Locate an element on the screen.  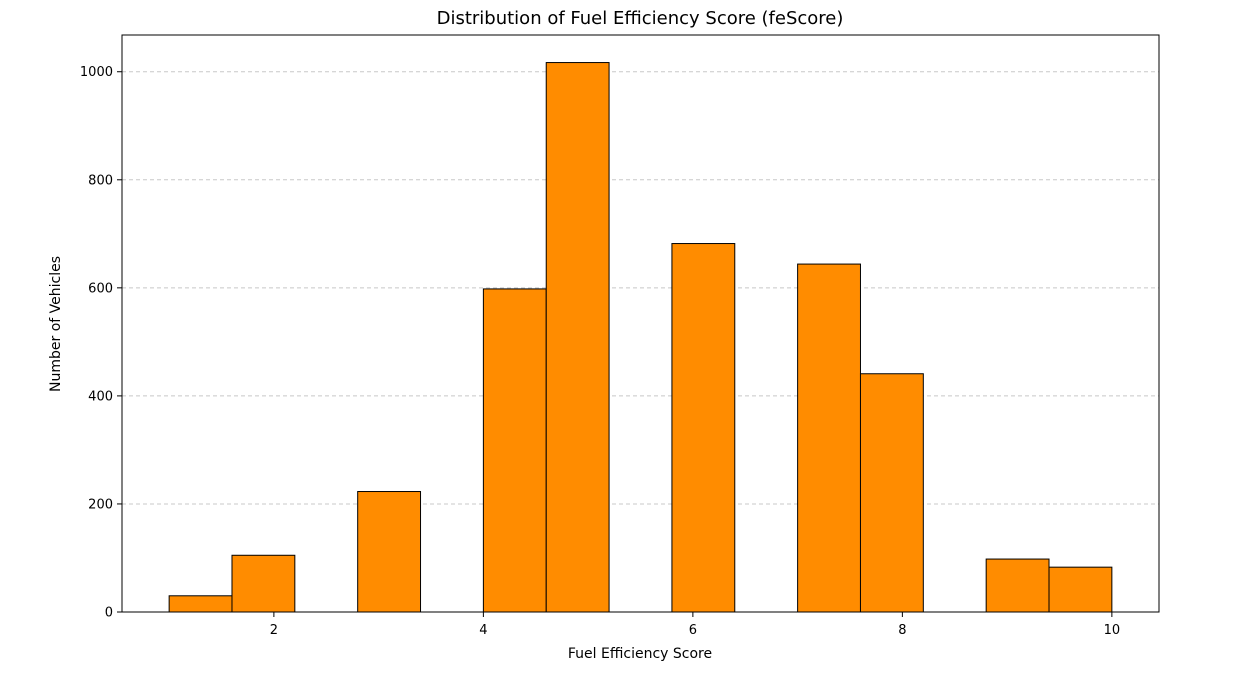
x-tick-label: 2 is located at coordinates (274, 630).